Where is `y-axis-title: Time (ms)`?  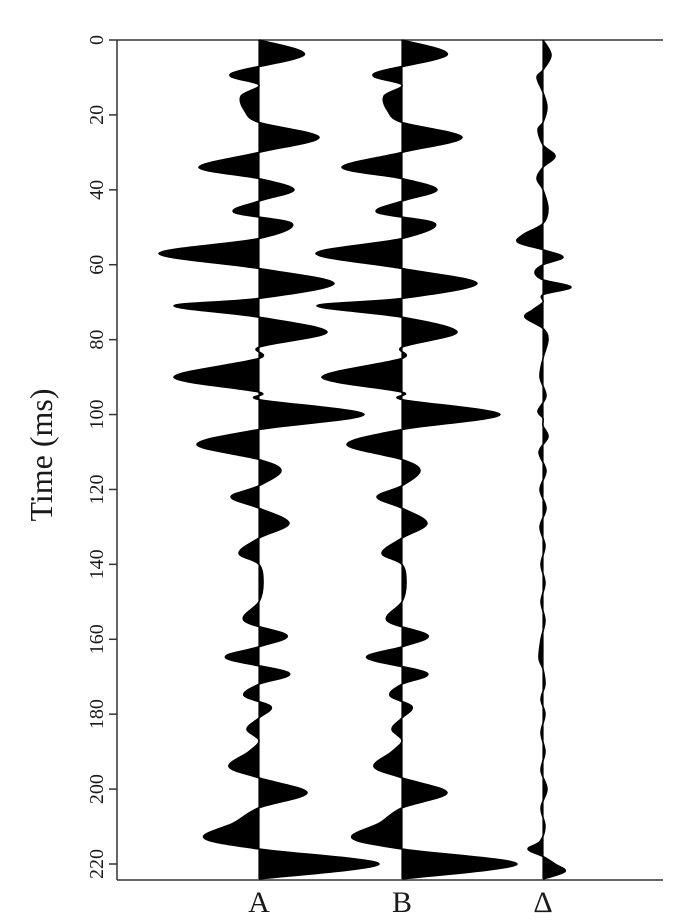 y-axis-title: Time (ms) is located at coordinates (41, 454).